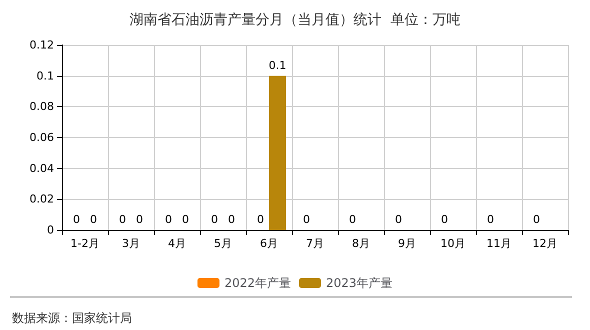 This screenshot has width=590, height=330. What do you see at coordinates (295, 20) in the screenshot?
I see `chart-title: 湖南省石油沥青产量分月（当月值）统计 单位：万吨` at bounding box center [295, 20].